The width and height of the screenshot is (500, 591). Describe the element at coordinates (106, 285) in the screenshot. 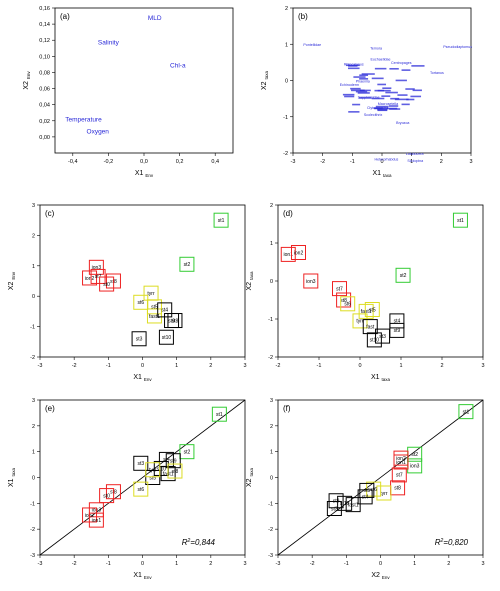

I see `station-label: st0` at that location.